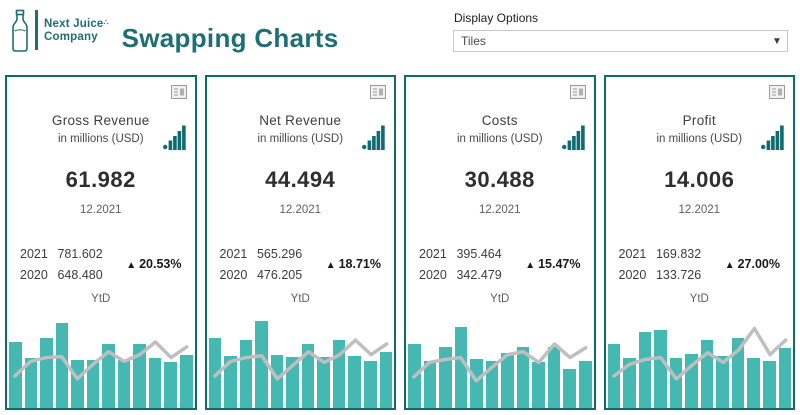 This screenshot has width=800, height=415. What do you see at coordinates (71, 37) in the screenshot?
I see `logo-line2: Company` at bounding box center [71, 37].